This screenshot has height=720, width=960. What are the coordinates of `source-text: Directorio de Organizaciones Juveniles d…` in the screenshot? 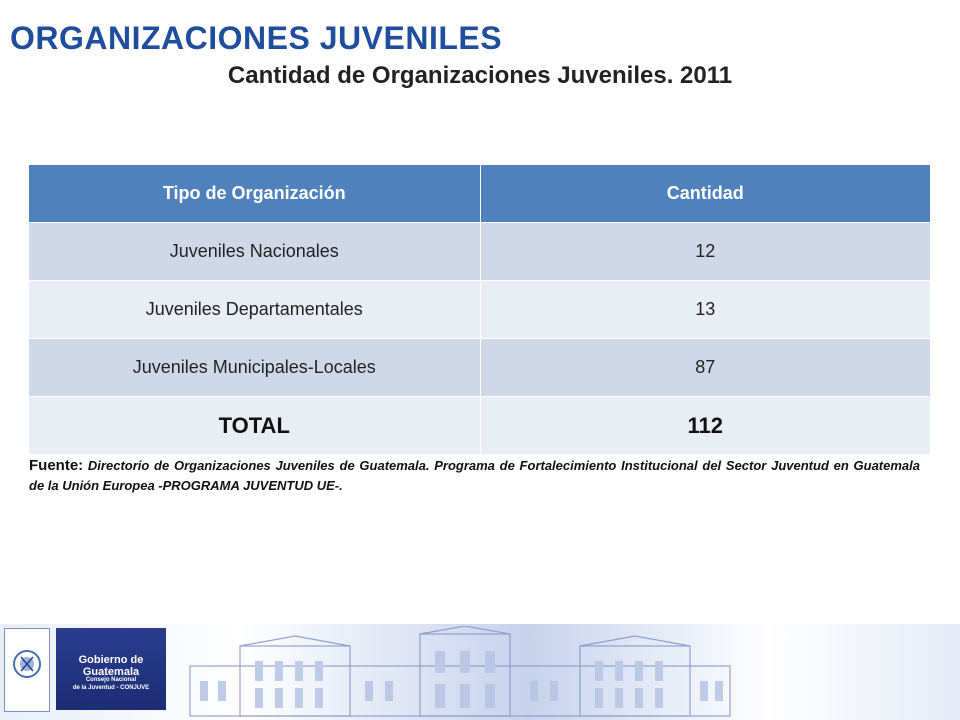 It's located at (474, 475).